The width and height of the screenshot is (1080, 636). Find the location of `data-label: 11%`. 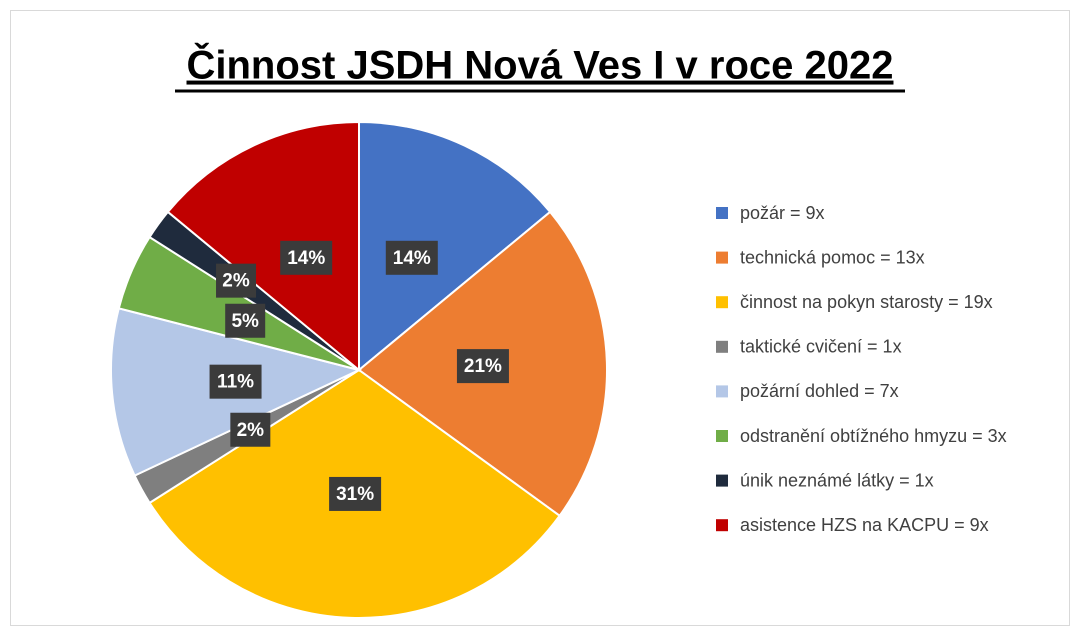

data-label: 11% is located at coordinates (235, 382).